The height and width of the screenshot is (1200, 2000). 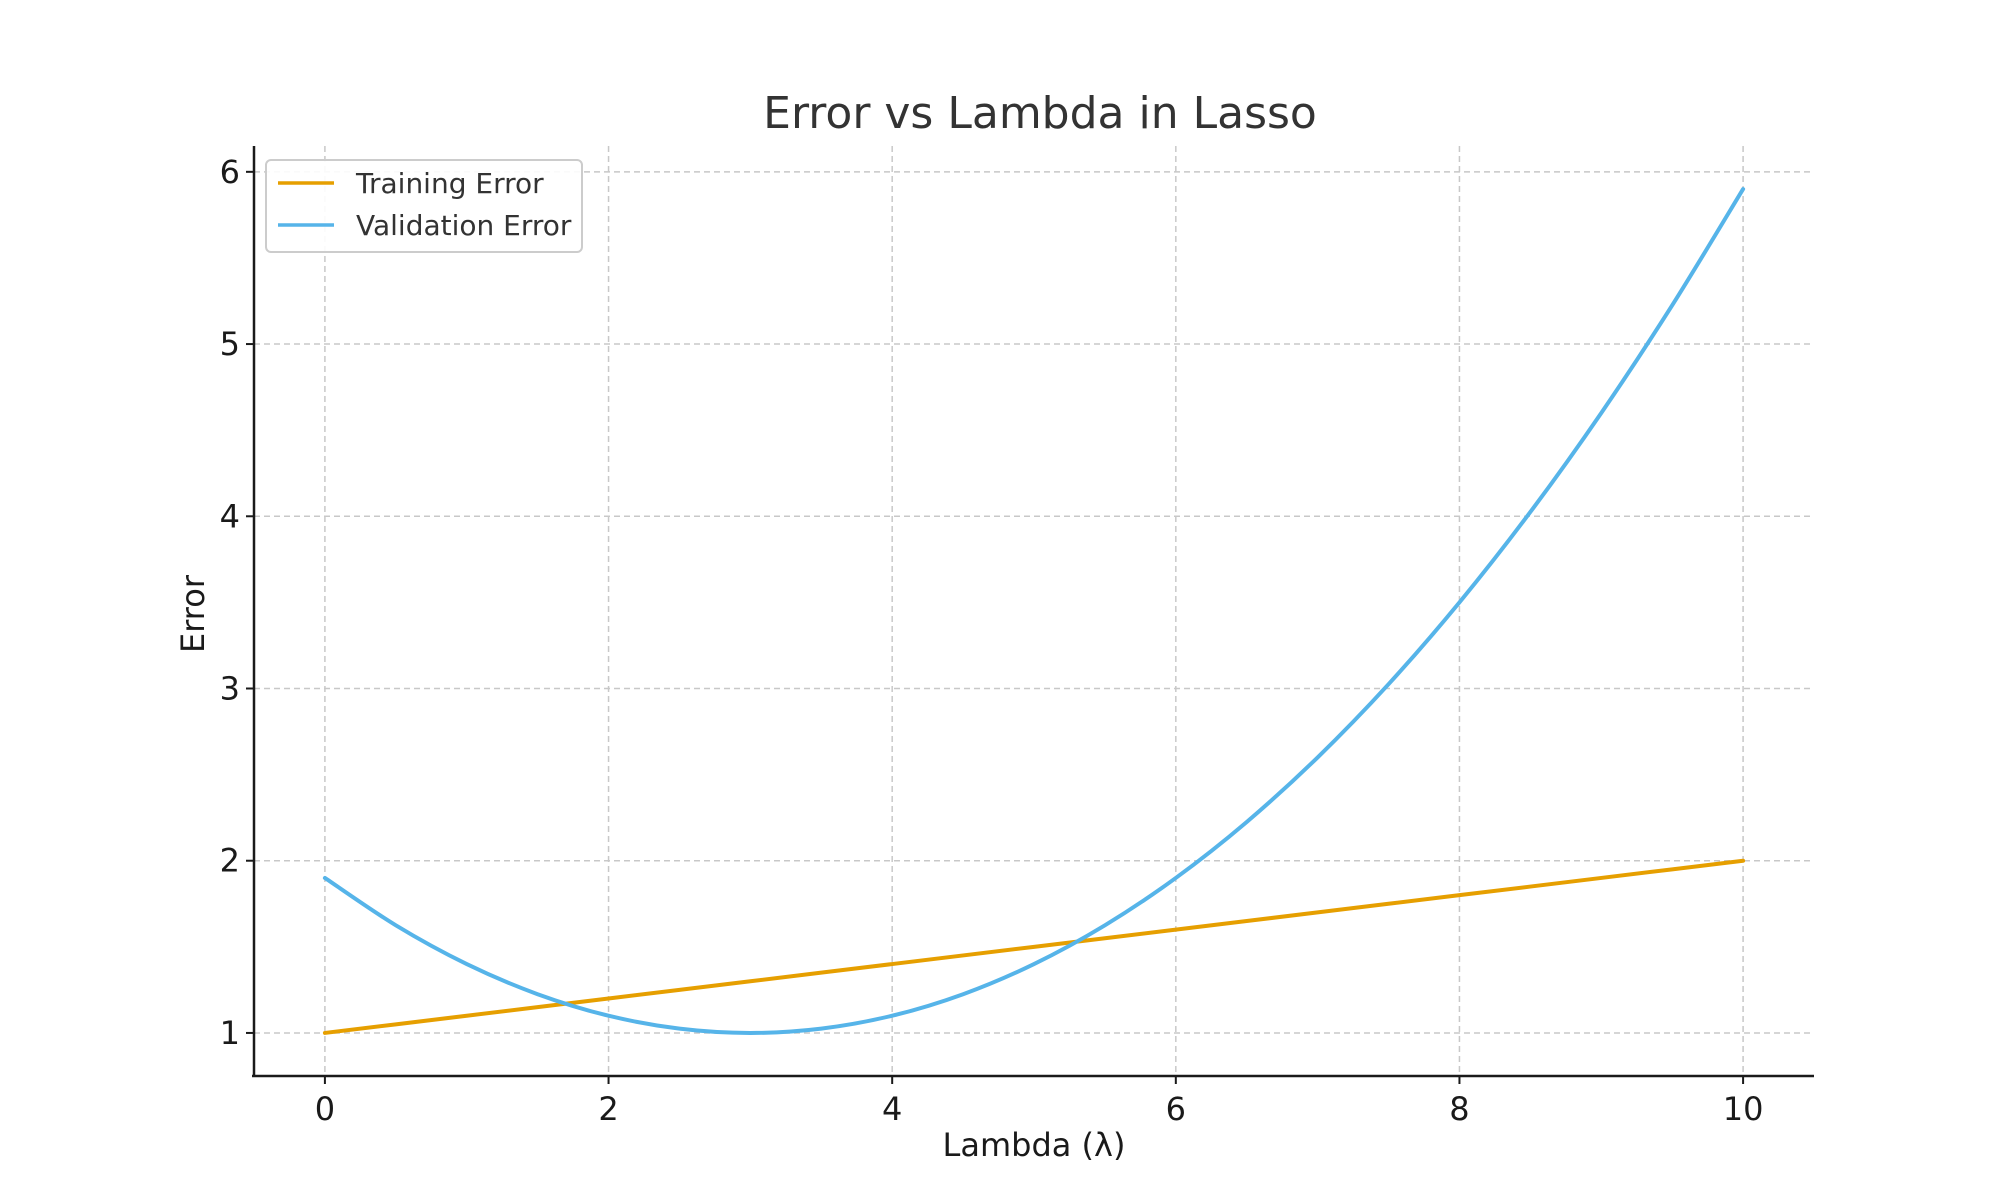 What do you see at coordinates (237, 602) in the screenshot?
I see `y-ticks: 1 2 3 4 5 6` at bounding box center [237, 602].